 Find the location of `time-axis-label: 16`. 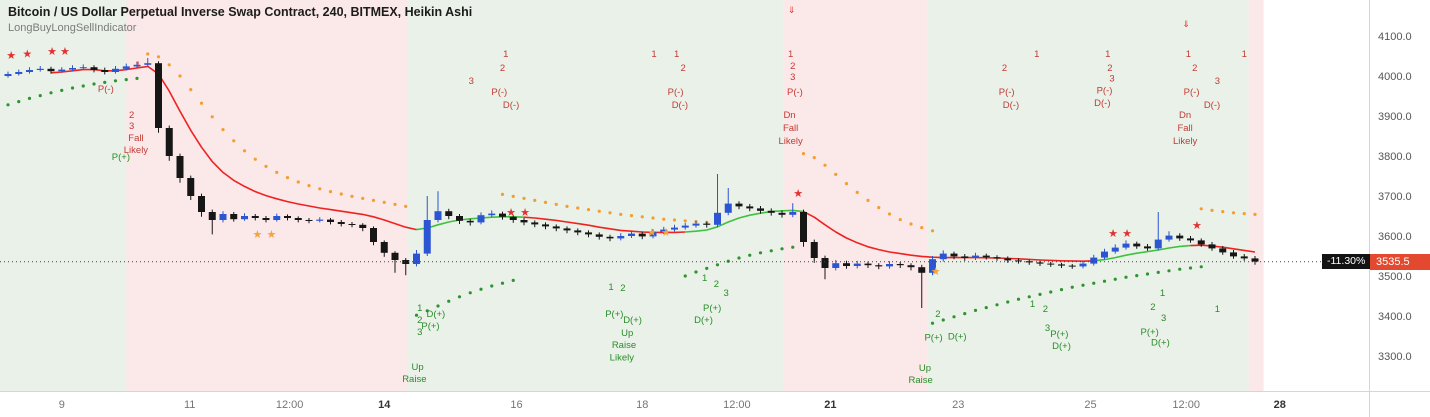

time-axis-label: 16 is located at coordinates (516, 405).